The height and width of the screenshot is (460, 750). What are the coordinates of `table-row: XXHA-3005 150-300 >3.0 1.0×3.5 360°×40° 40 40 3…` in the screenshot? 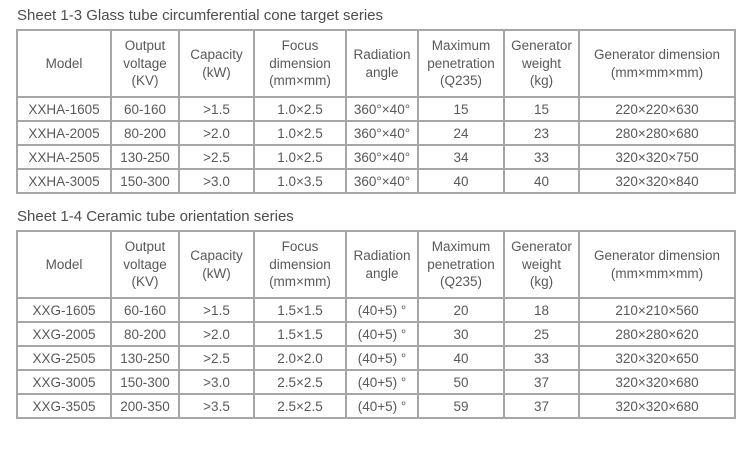 It's located at (376, 181).